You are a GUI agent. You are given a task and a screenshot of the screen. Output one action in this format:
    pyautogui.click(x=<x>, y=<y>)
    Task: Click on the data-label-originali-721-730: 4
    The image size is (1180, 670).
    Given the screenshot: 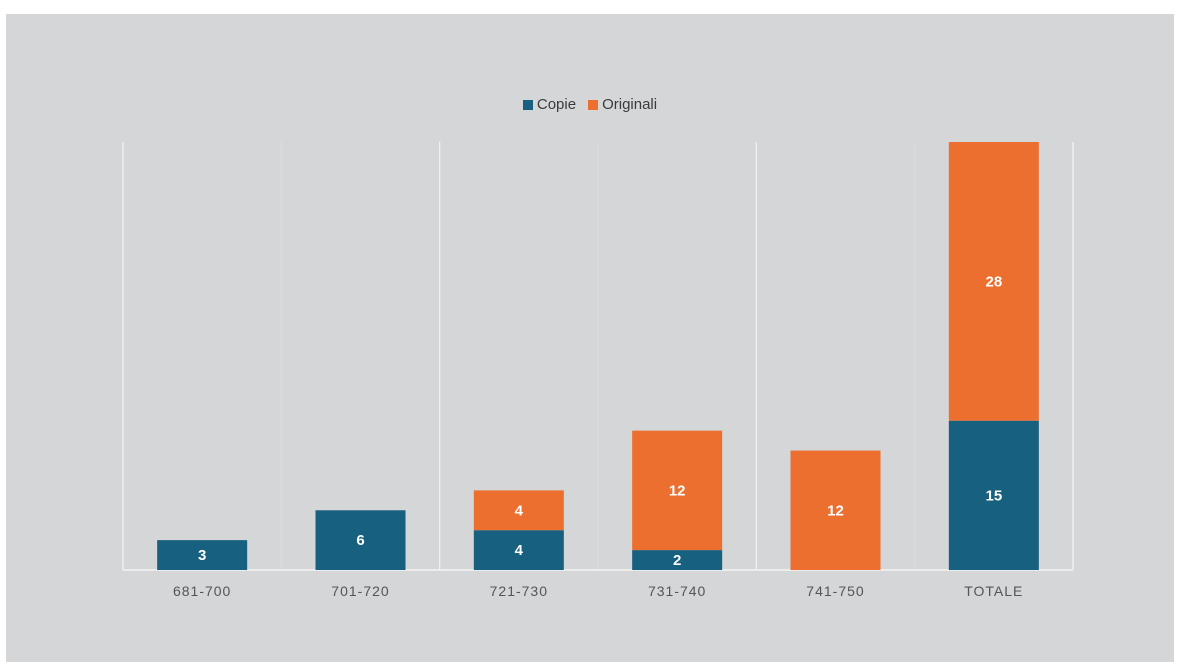 What is the action you would take?
    pyautogui.click(x=519, y=510)
    